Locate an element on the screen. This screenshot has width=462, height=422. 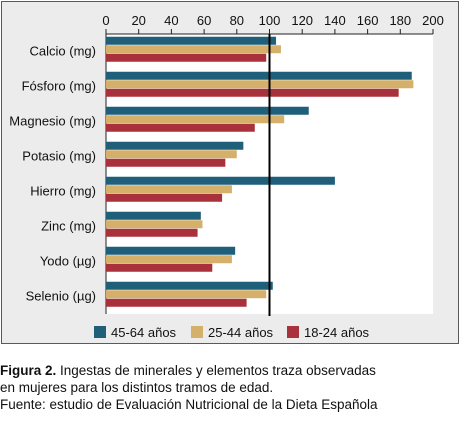
legend-label-3: 18-24 años is located at coordinates (337, 332).